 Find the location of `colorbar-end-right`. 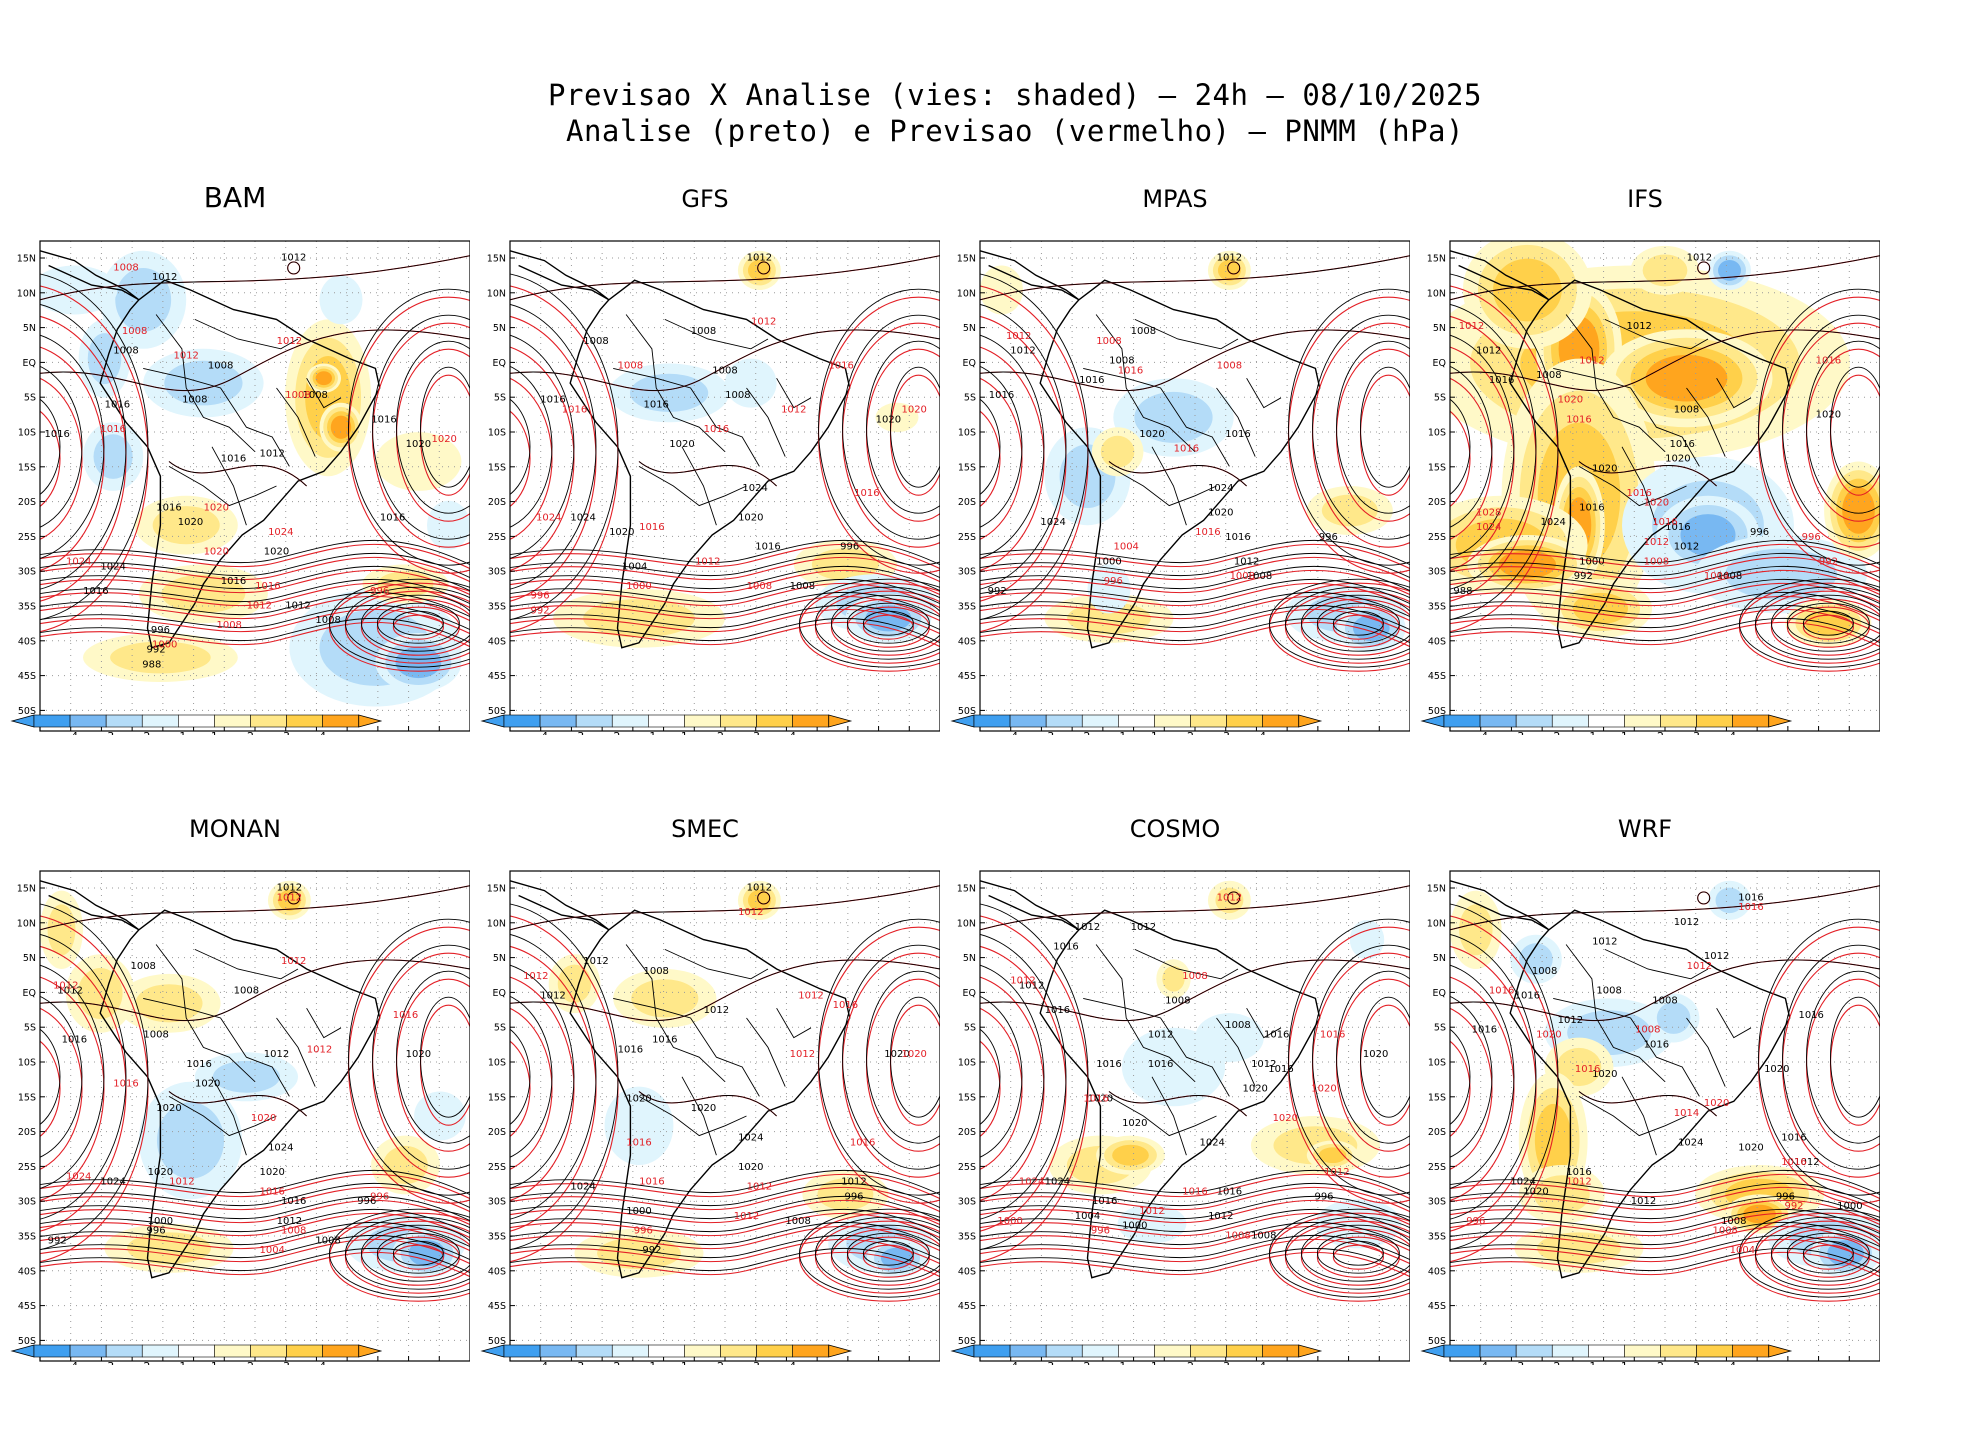

colorbar-end-right is located at coordinates (840, 1351).